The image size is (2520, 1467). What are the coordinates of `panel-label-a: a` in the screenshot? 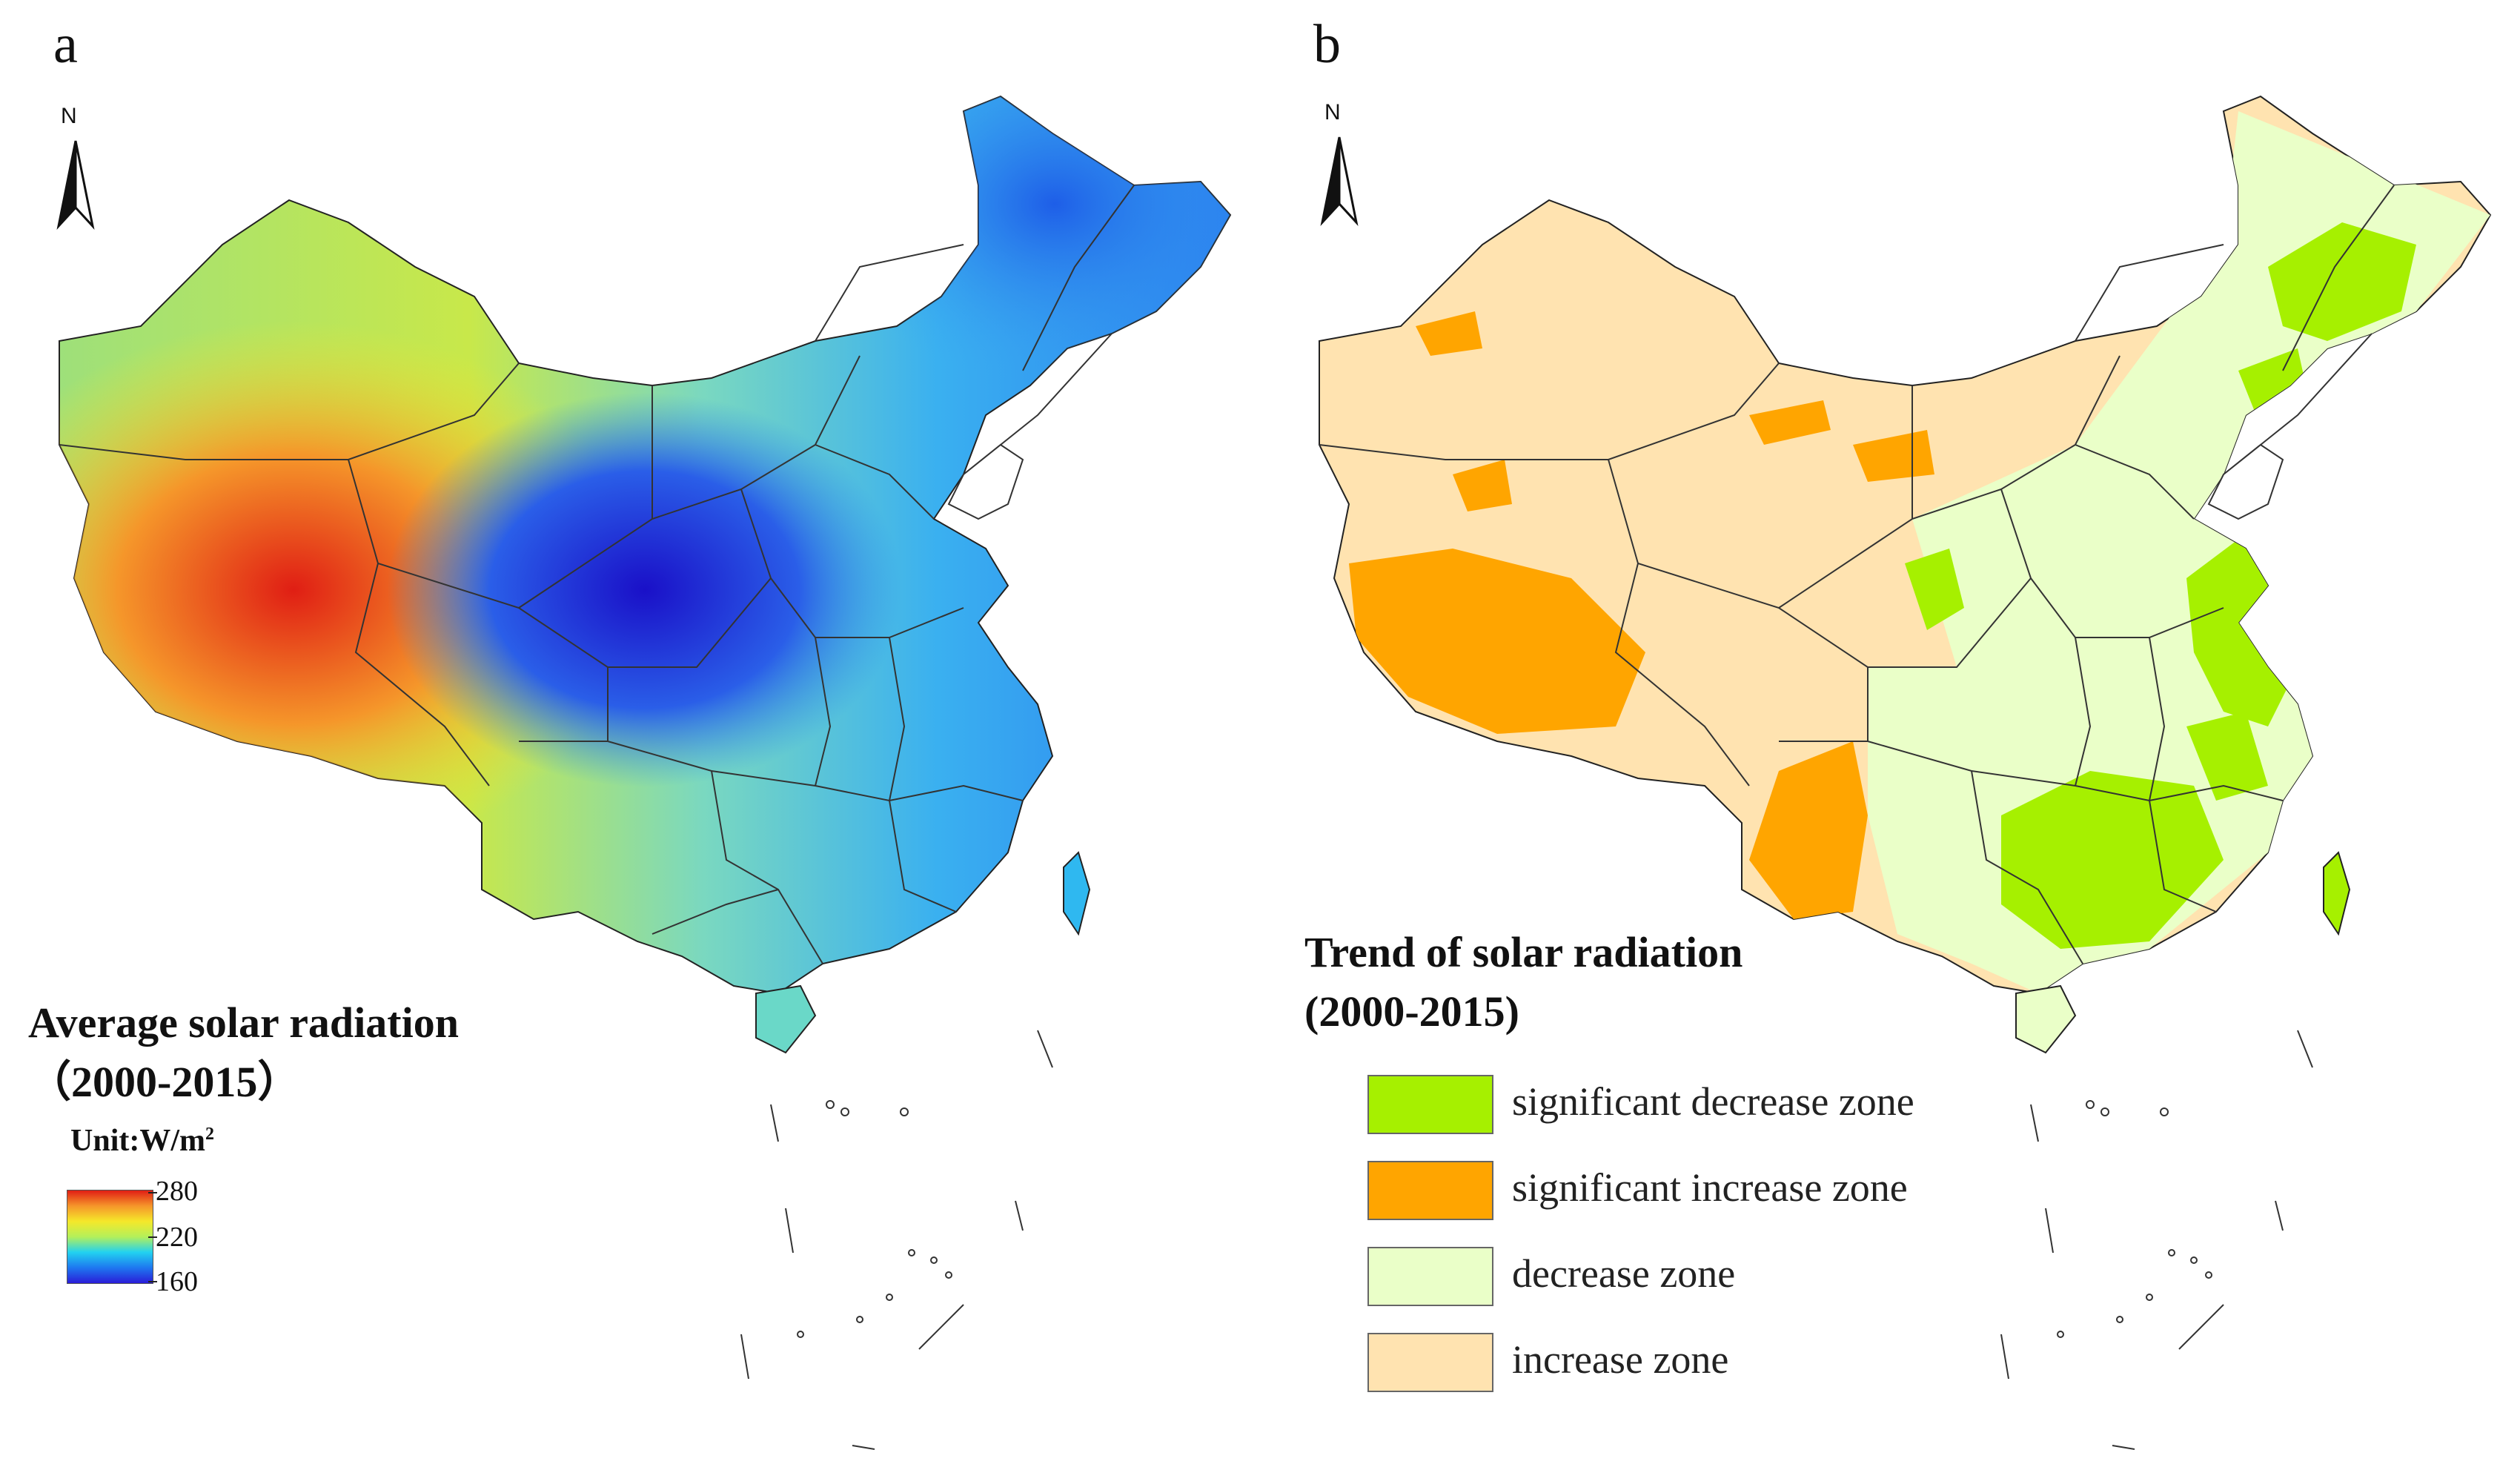 It's located at (65, 44).